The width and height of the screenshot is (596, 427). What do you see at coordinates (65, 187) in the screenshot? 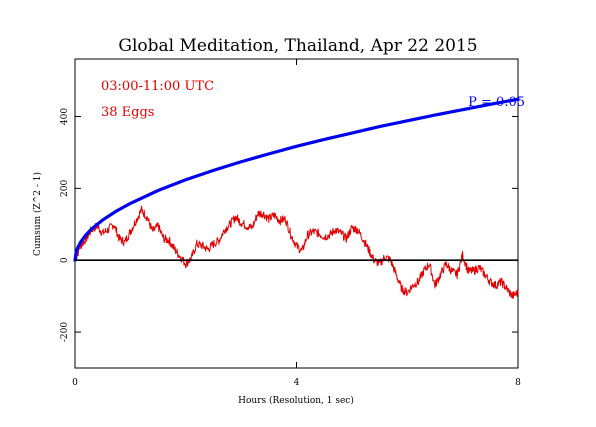
I see `y-tick-label-2: 200` at bounding box center [65, 187].